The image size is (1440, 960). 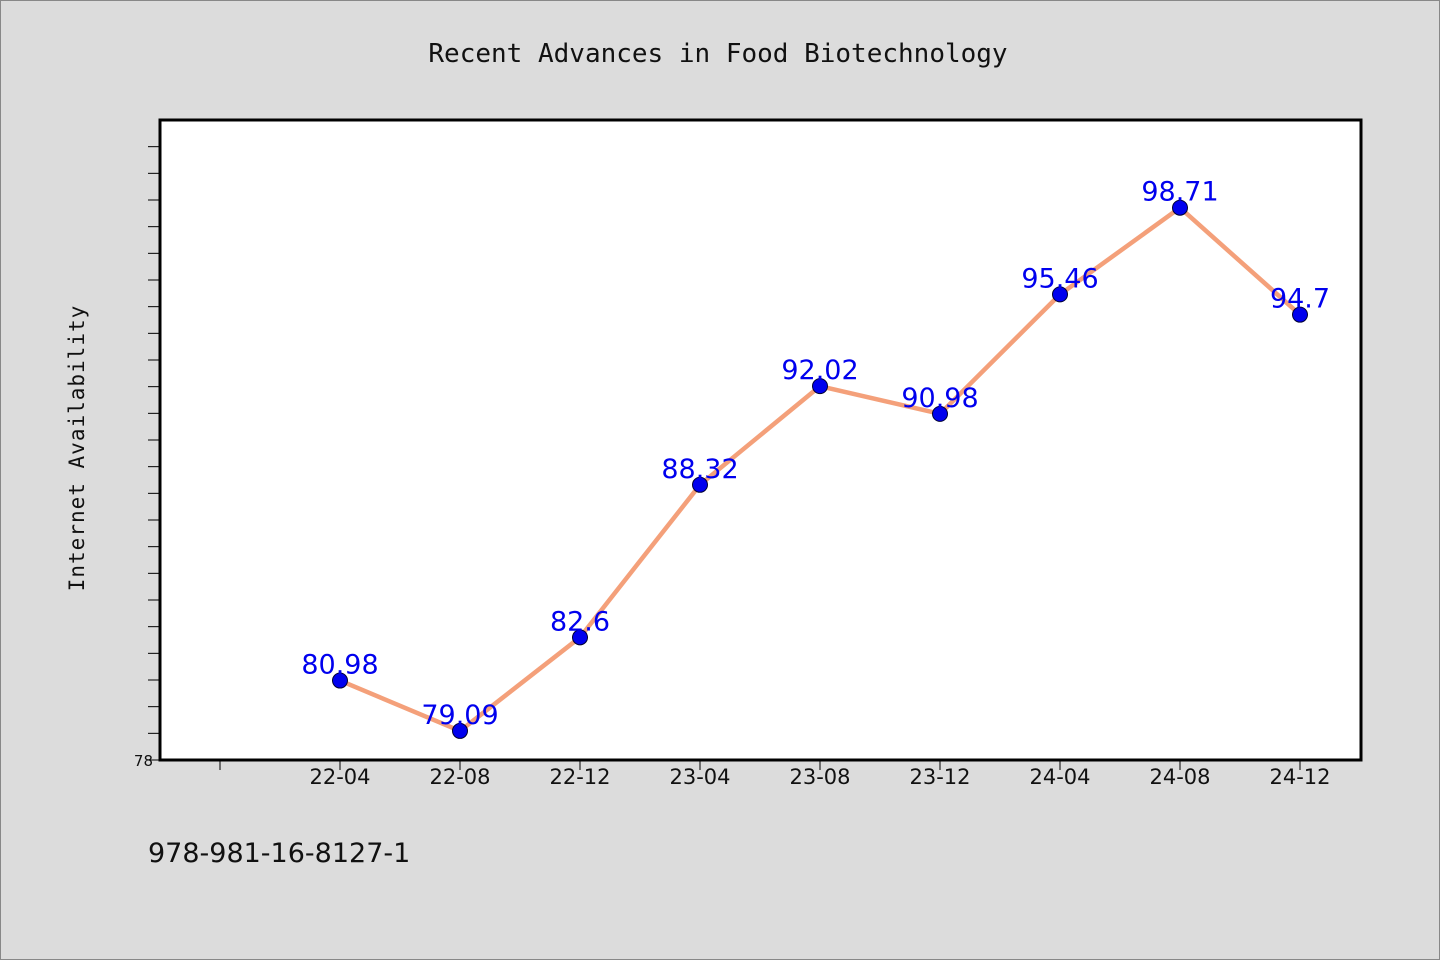 I want to click on chart-title: Recent Advances in Food Biotechnology, so click(x=717, y=54).